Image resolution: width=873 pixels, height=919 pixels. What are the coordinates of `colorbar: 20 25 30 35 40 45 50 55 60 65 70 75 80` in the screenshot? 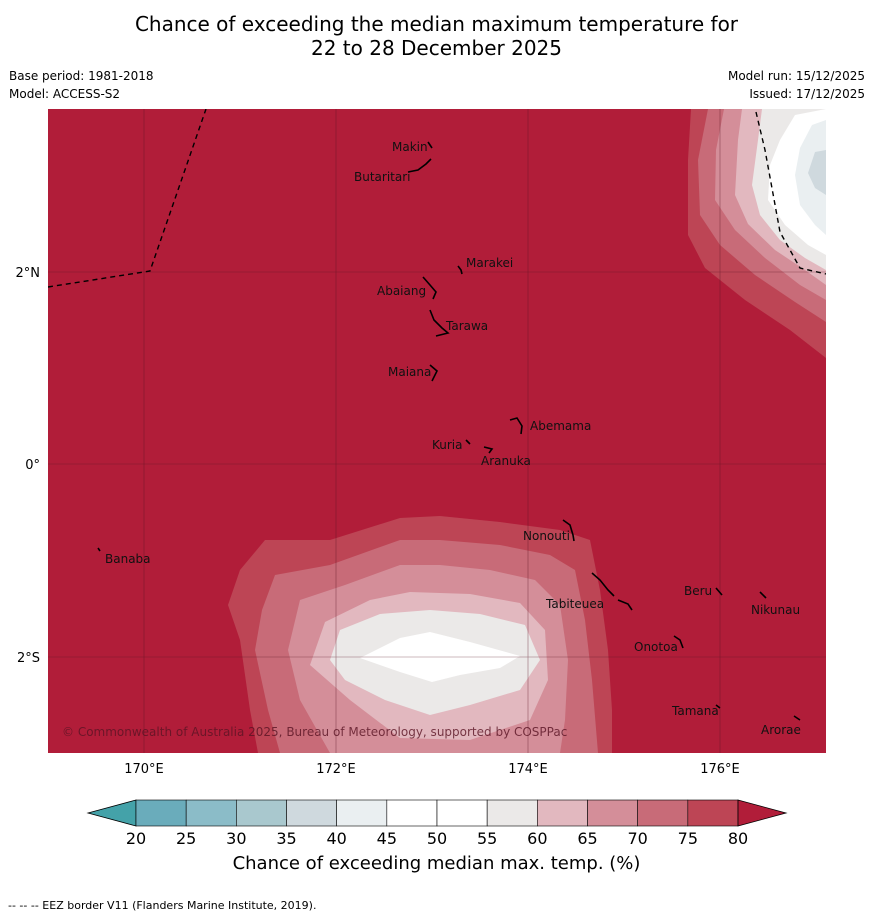 It's located at (437, 823).